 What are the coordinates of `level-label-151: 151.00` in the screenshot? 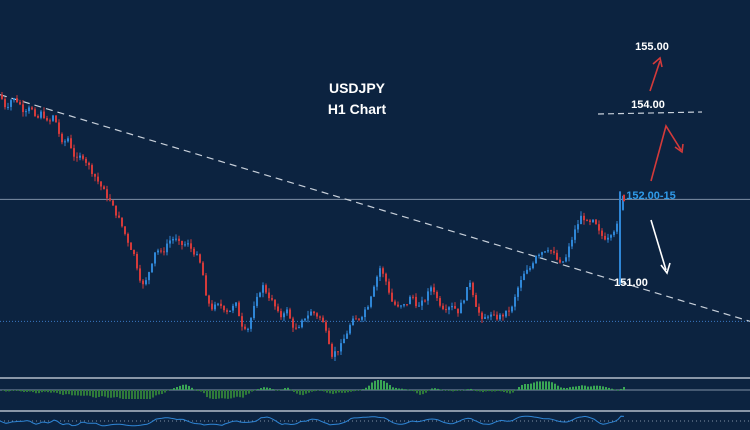 It's located at (631, 283).